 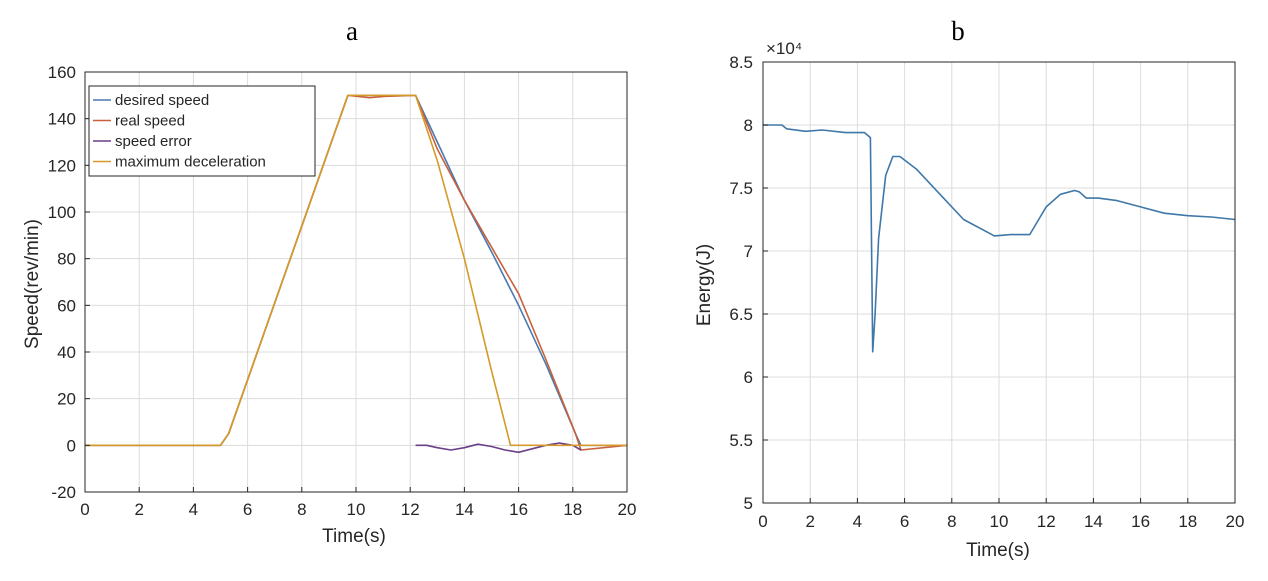 What do you see at coordinates (66, 352) in the screenshot?
I see `chart-a-y-tick-label: 40` at bounding box center [66, 352].